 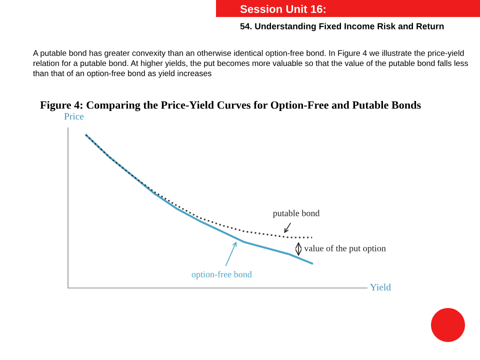 I want to click on chart-title: Figure 4: Comparing the Price-Yield Curves for Option-Free and Putable Bonds, so click(x=230, y=106).